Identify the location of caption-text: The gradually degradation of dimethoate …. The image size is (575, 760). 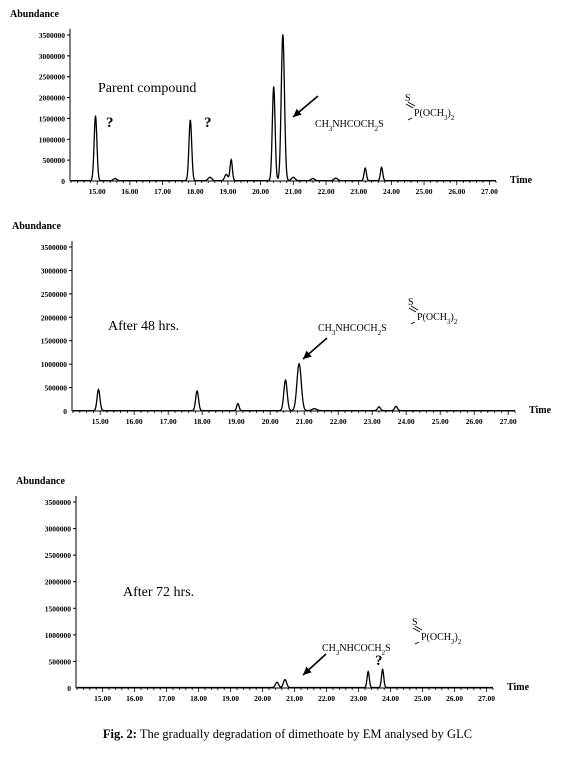
(306, 734).